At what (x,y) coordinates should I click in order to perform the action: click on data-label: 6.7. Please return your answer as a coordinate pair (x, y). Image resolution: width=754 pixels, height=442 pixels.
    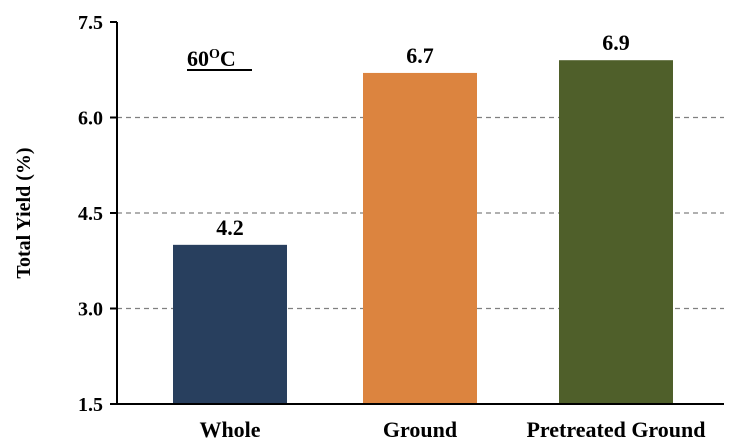
    Looking at the image, I should click on (420, 55).